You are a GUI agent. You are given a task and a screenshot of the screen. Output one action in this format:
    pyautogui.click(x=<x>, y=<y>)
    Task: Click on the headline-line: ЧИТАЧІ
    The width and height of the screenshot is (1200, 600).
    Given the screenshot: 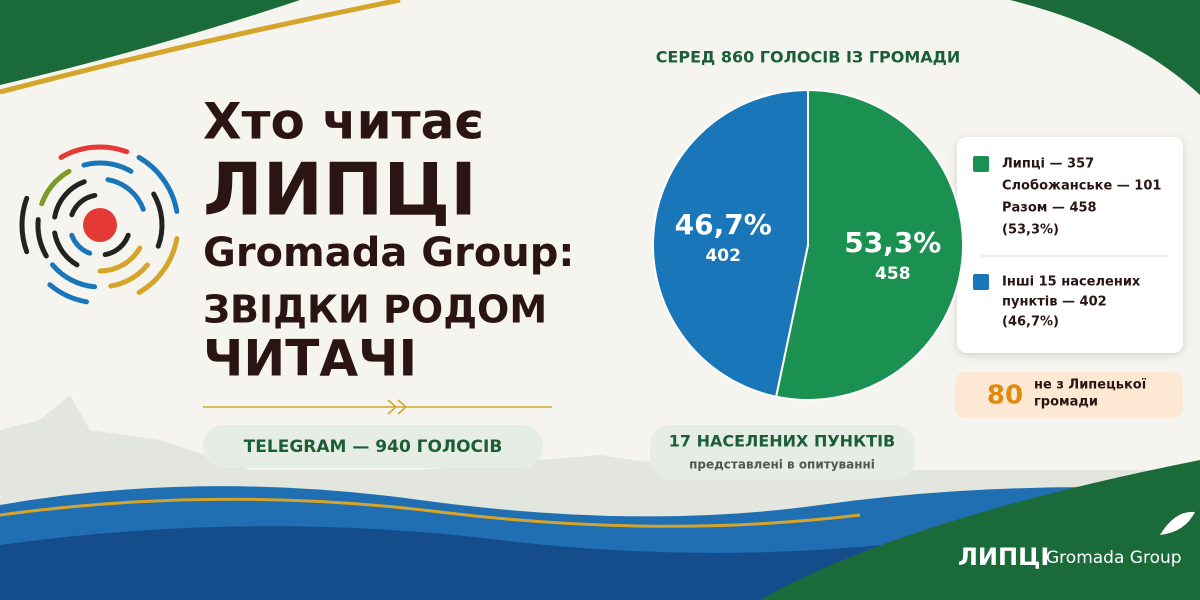 What is the action you would take?
    pyautogui.click(x=310, y=359)
    